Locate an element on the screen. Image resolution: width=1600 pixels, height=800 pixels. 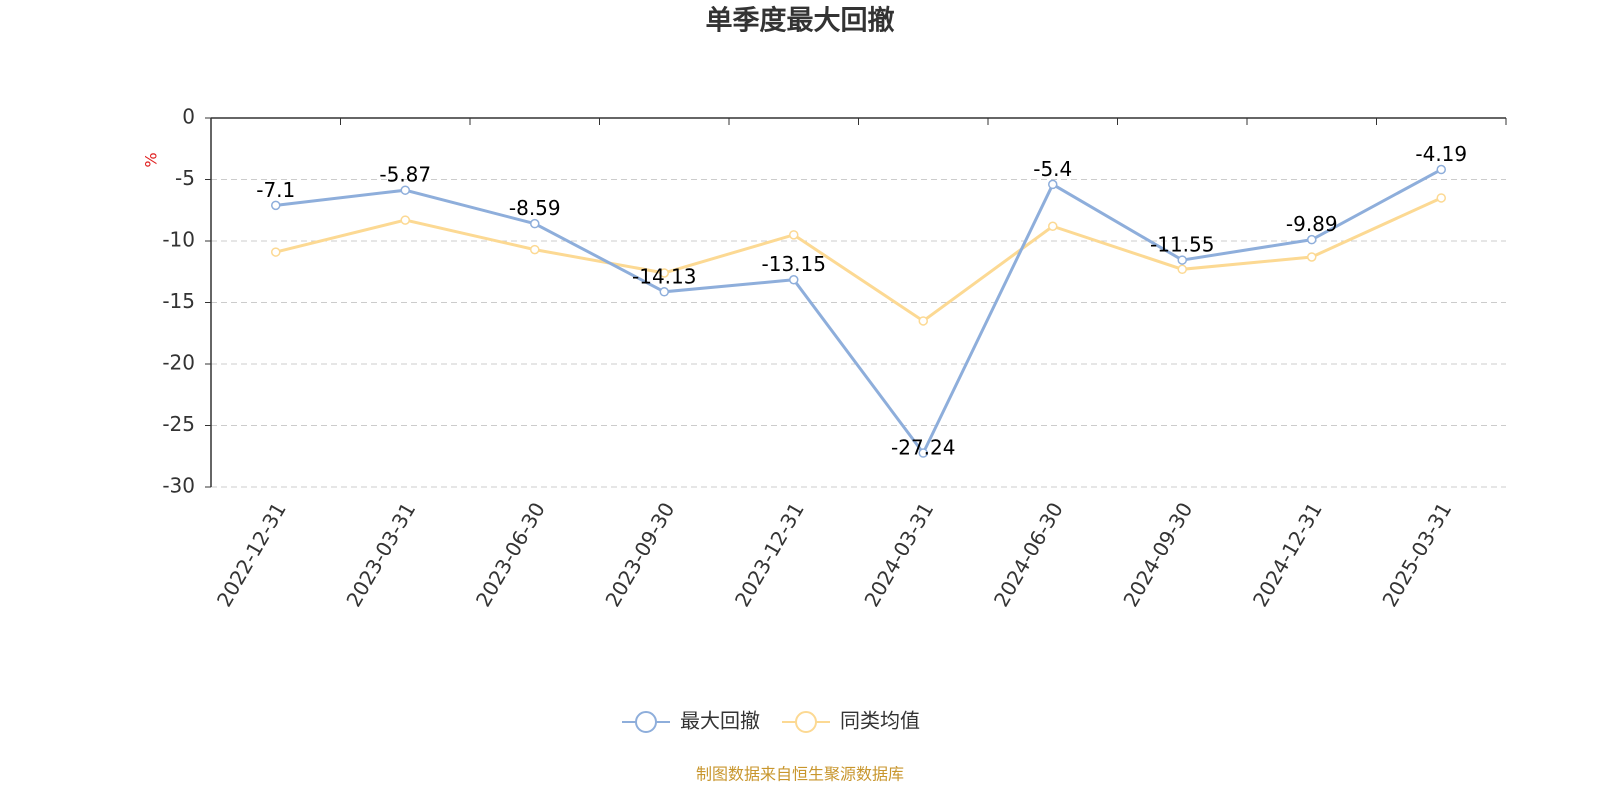
value-label: -14.13 is located at coordinates (664, 276).